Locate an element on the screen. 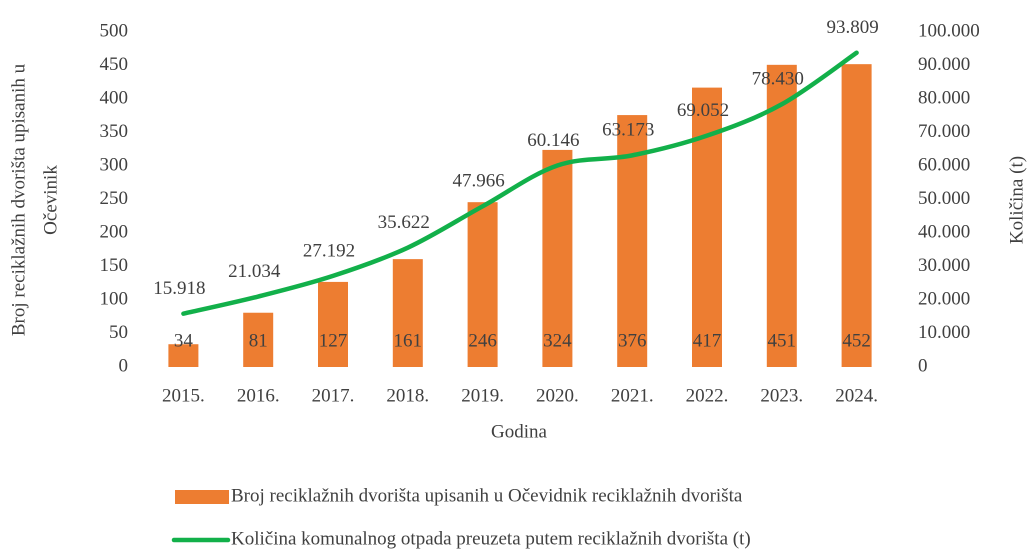 This screenshot has width=1033, height=554. bar-value-label: 246 is located at coordinates (482, 340).